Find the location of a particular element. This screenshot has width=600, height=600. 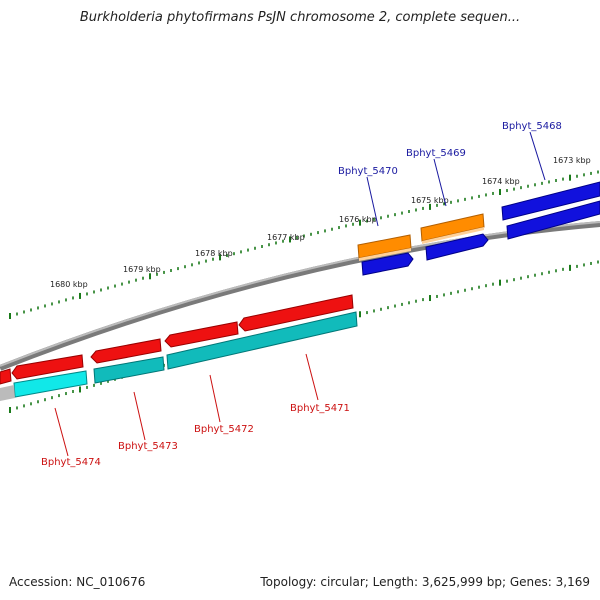

gene-label-bphyt-5469: Bphyt_5469 is located at coordinates (436, 153).